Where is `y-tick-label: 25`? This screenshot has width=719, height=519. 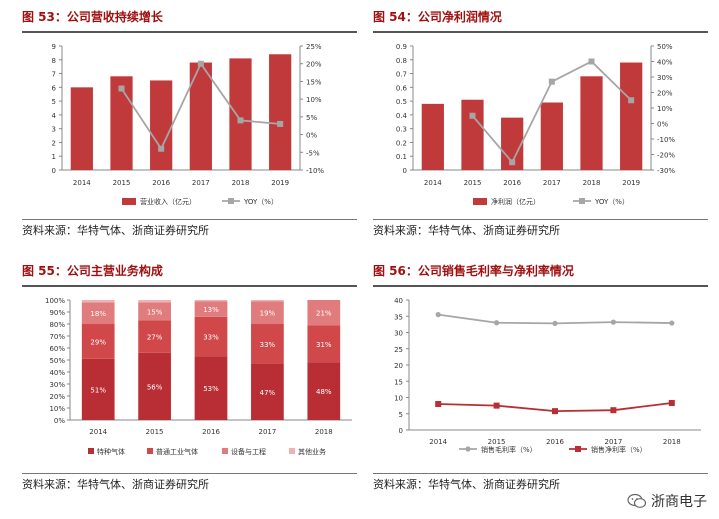
y-tick-label: 25 is located at coordinates (398, 350).